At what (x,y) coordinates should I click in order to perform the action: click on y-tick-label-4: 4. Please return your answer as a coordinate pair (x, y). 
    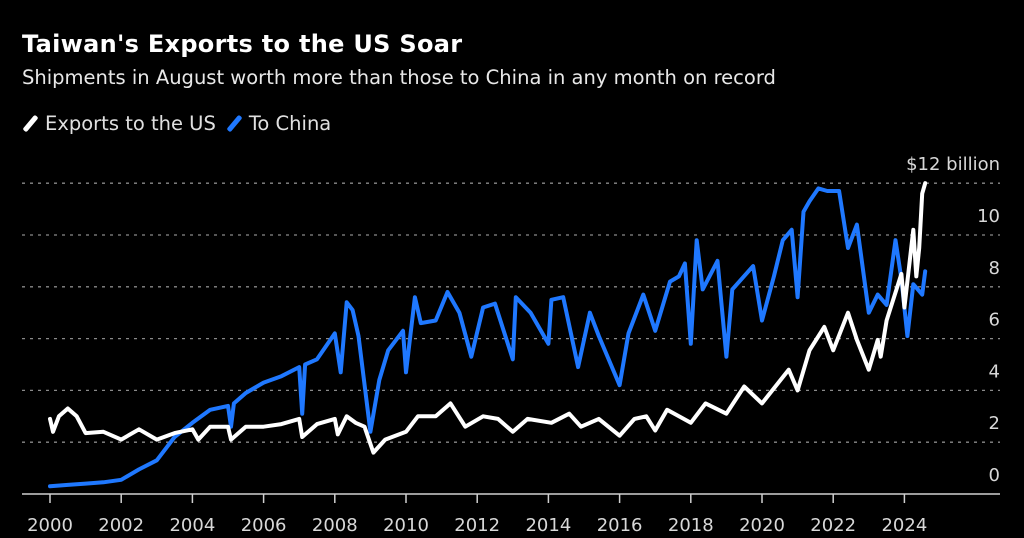
    Looking at the image, I should click on (994, 371).